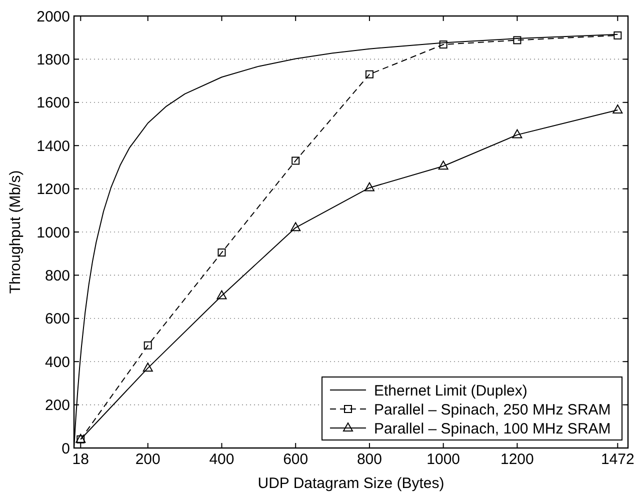  I want to click on x-tick-label: 1000, so click(443, 459).